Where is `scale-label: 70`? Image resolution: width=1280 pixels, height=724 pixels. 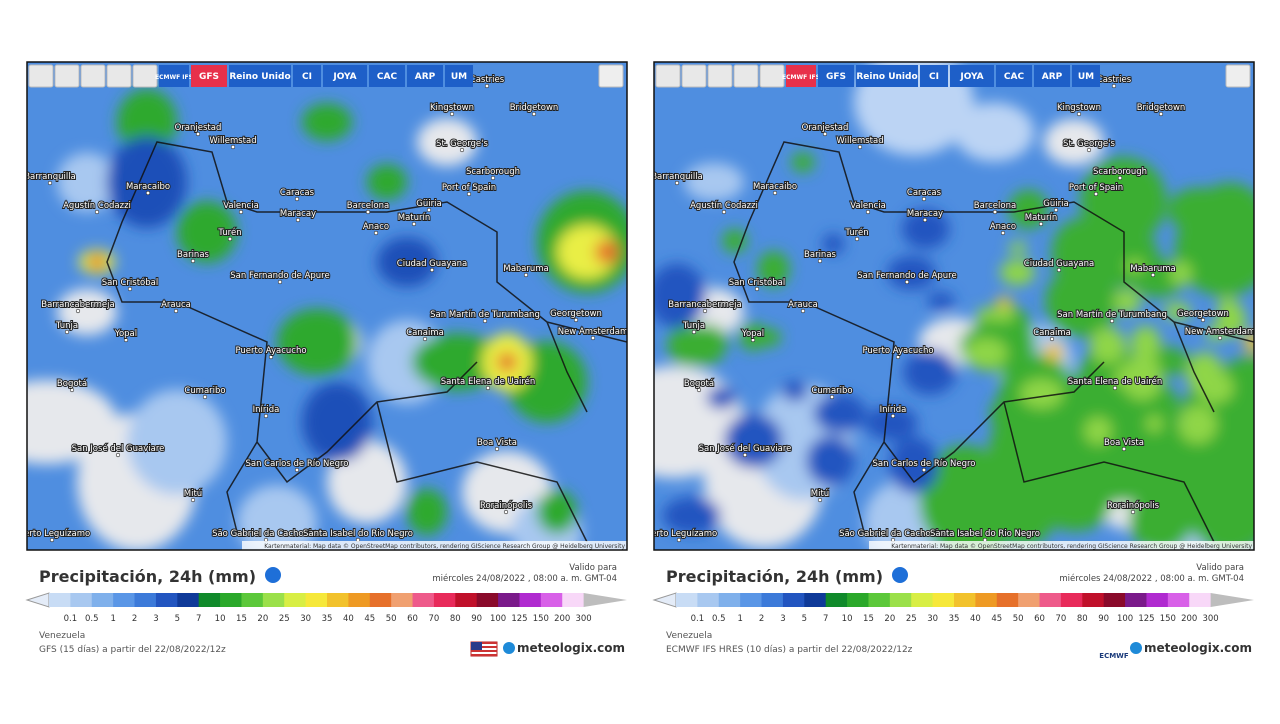 scale-label: 70 is located at coordinates (1061, 619).